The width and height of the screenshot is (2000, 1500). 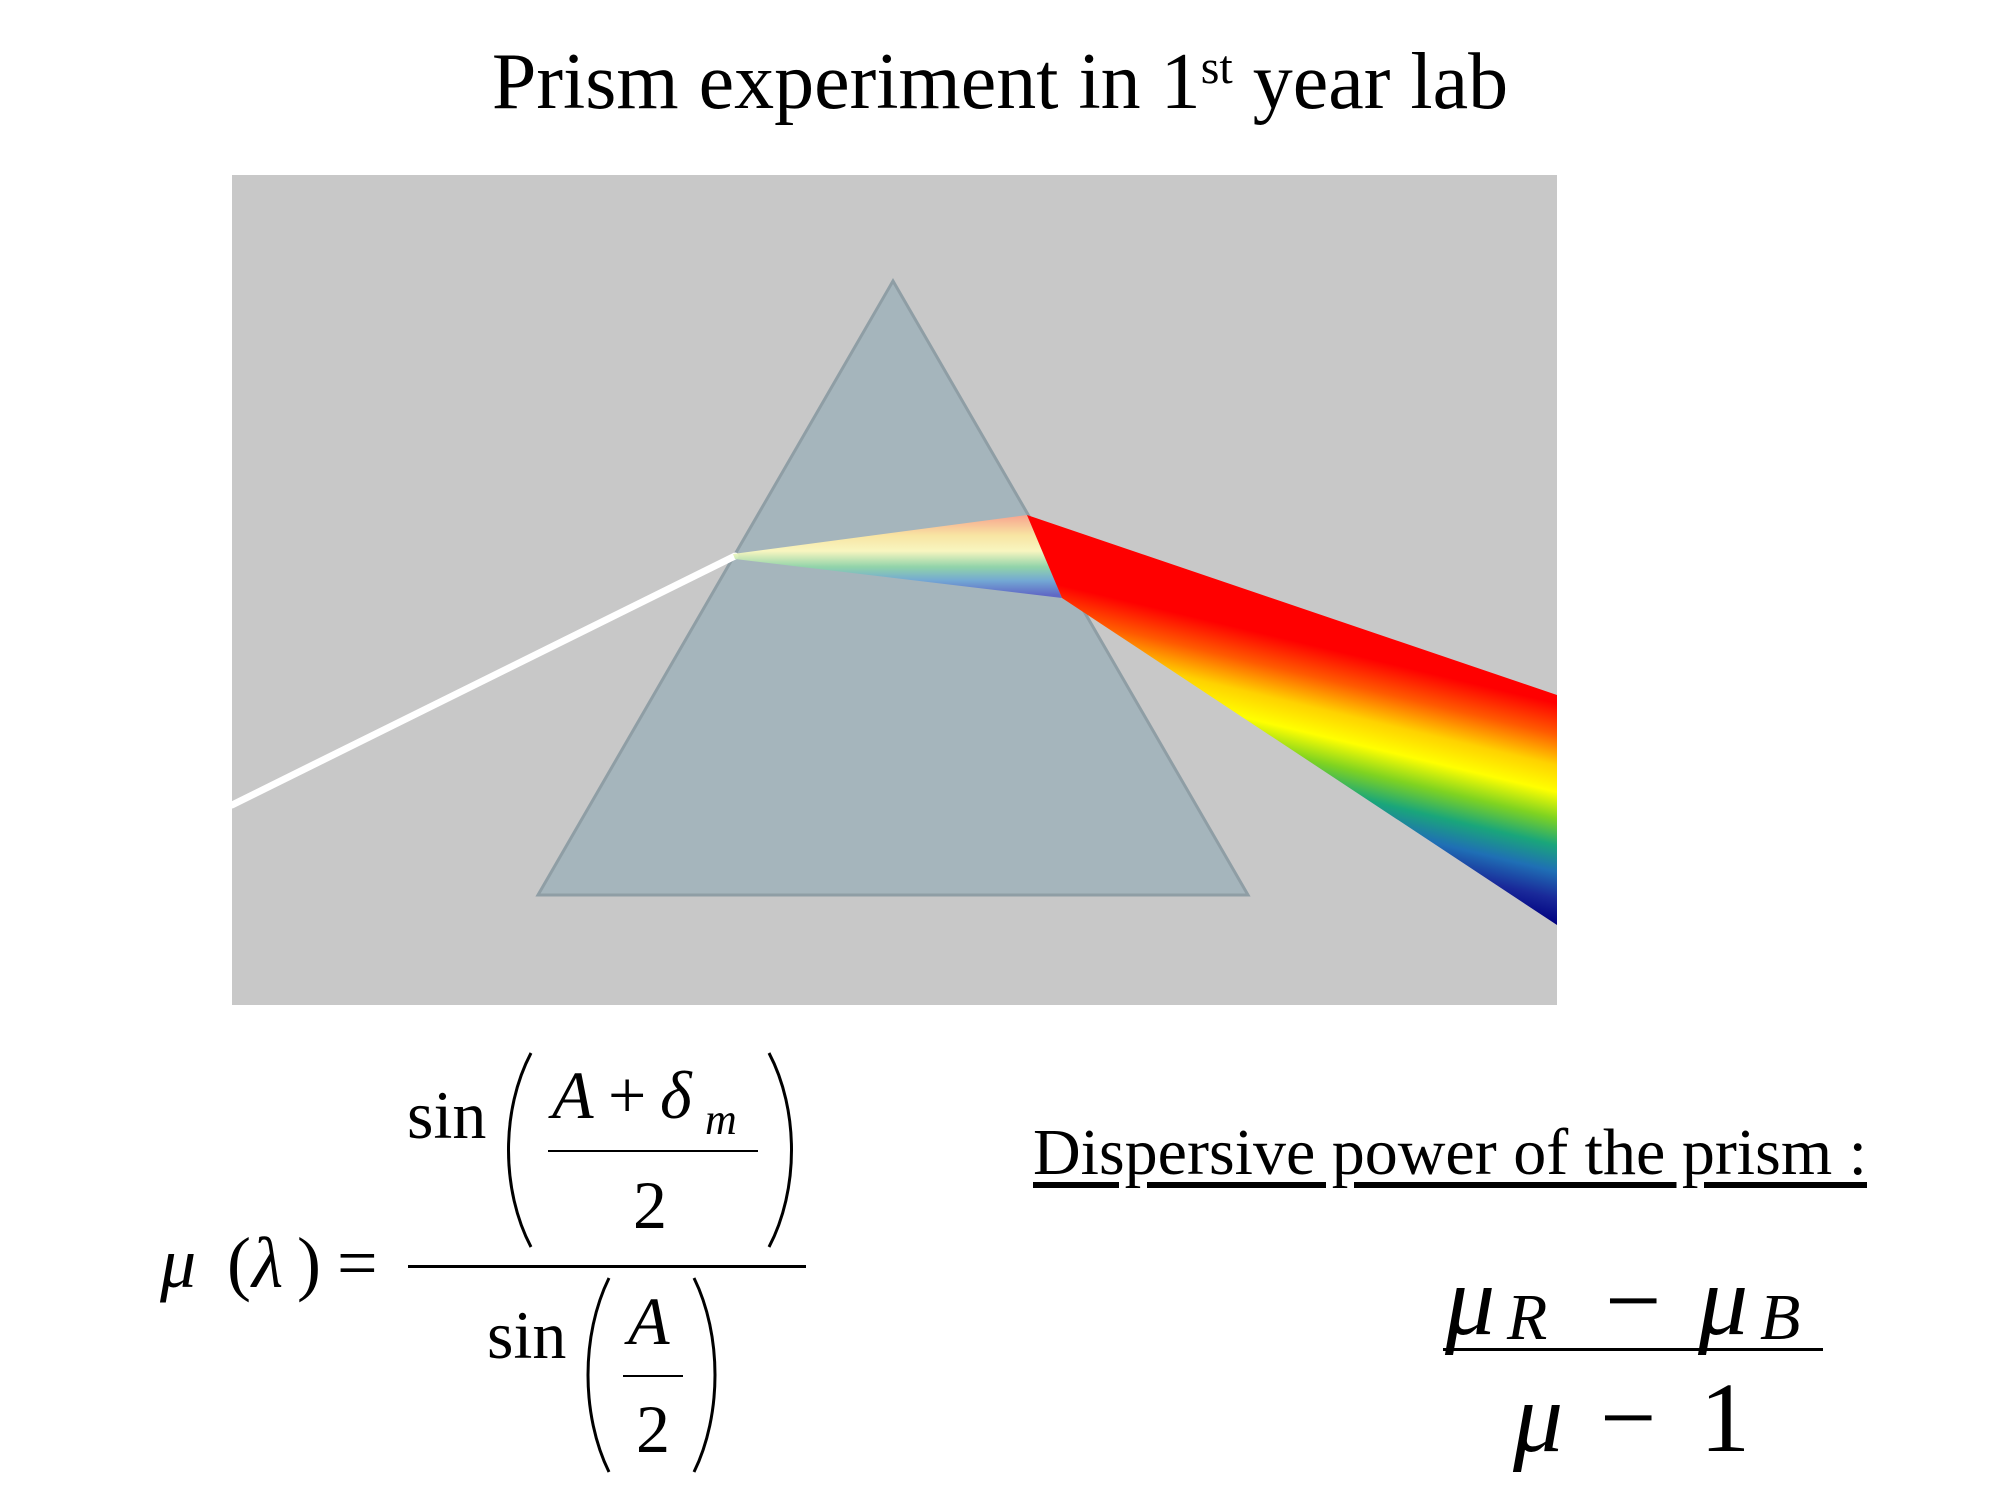 What do you see at coordinates (1292, 720) in the screenshot?
I see `dispersed-spectrum` at bounding box center [1292, 720].